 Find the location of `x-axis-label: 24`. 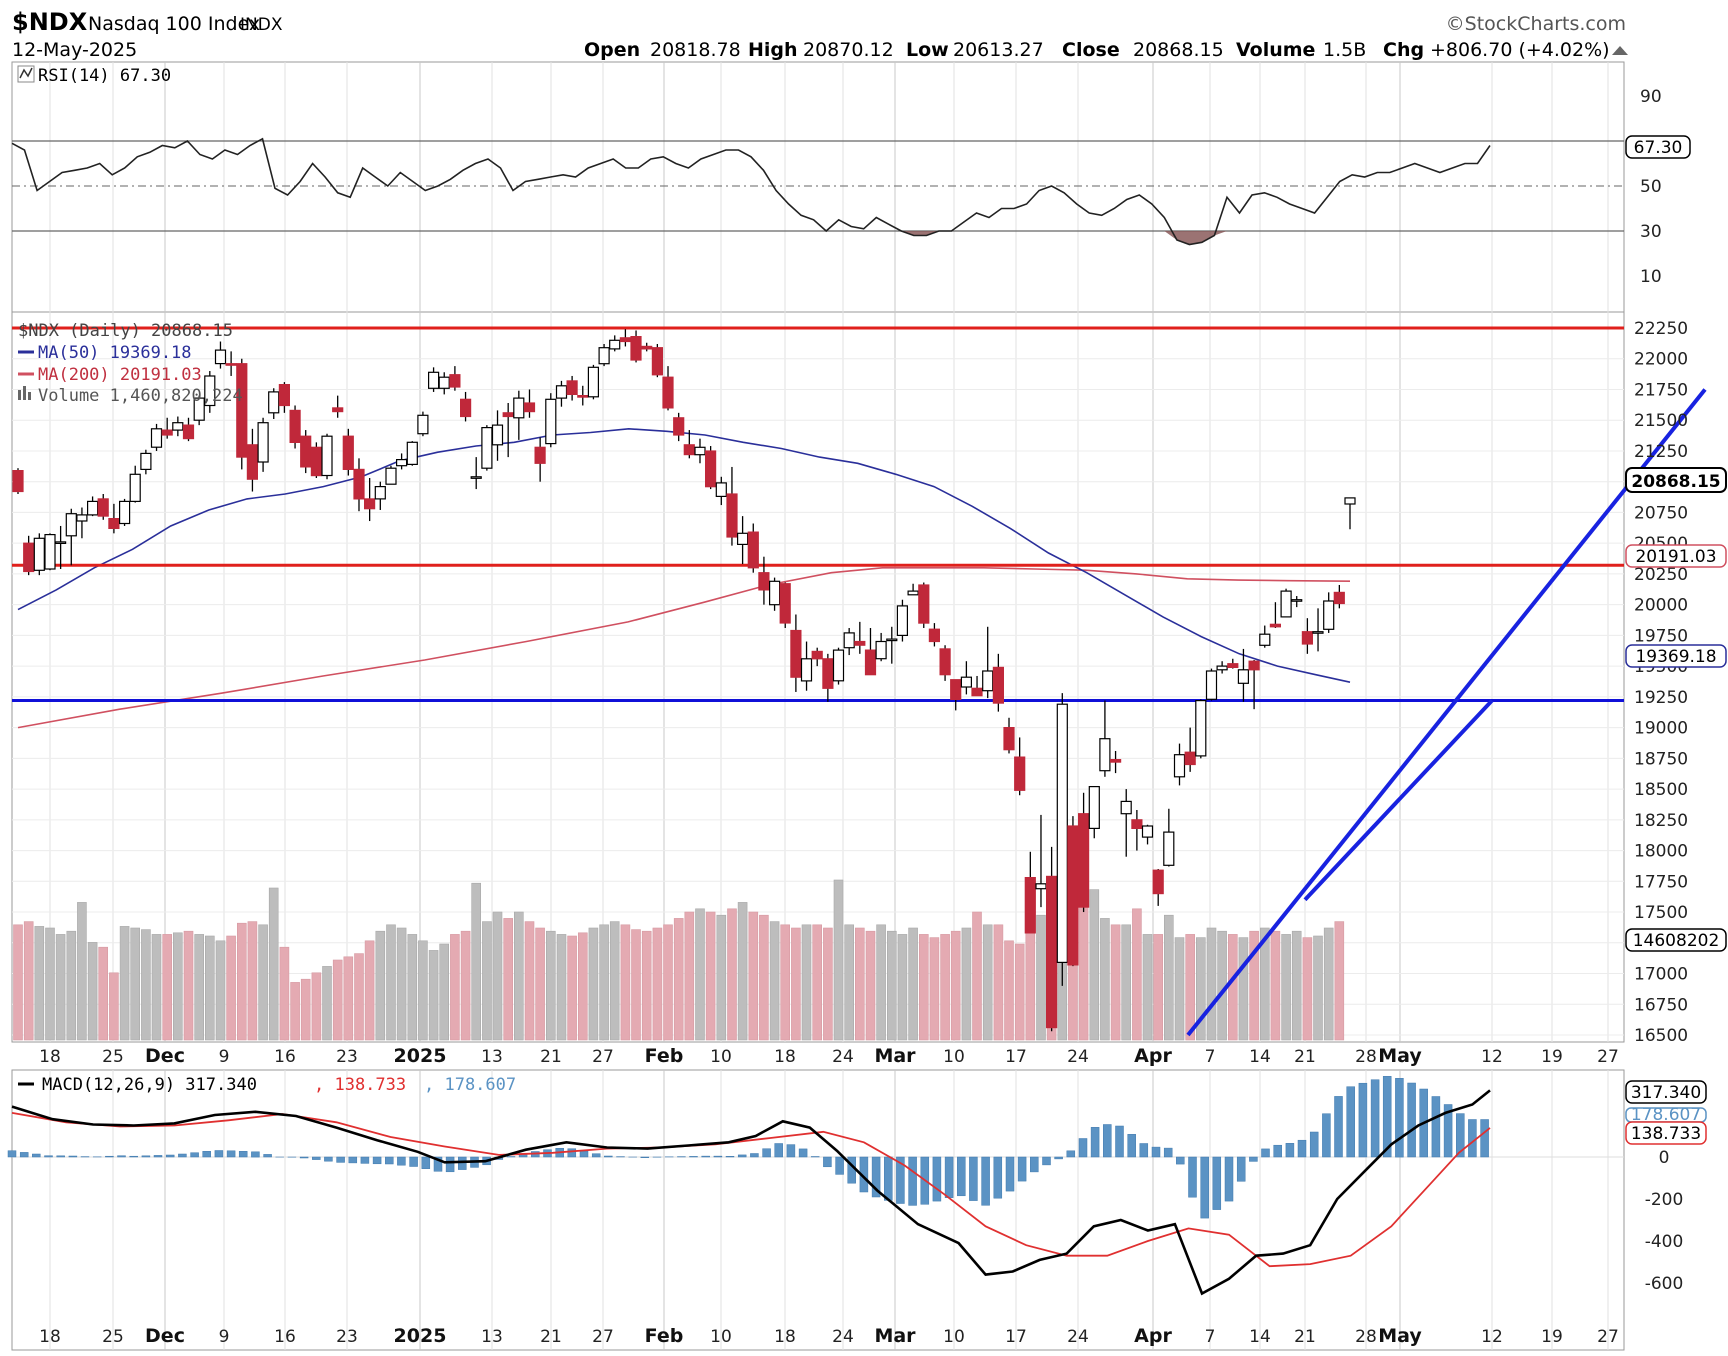

x-axis-label: 24 is located at coordinates (1078, 1337).